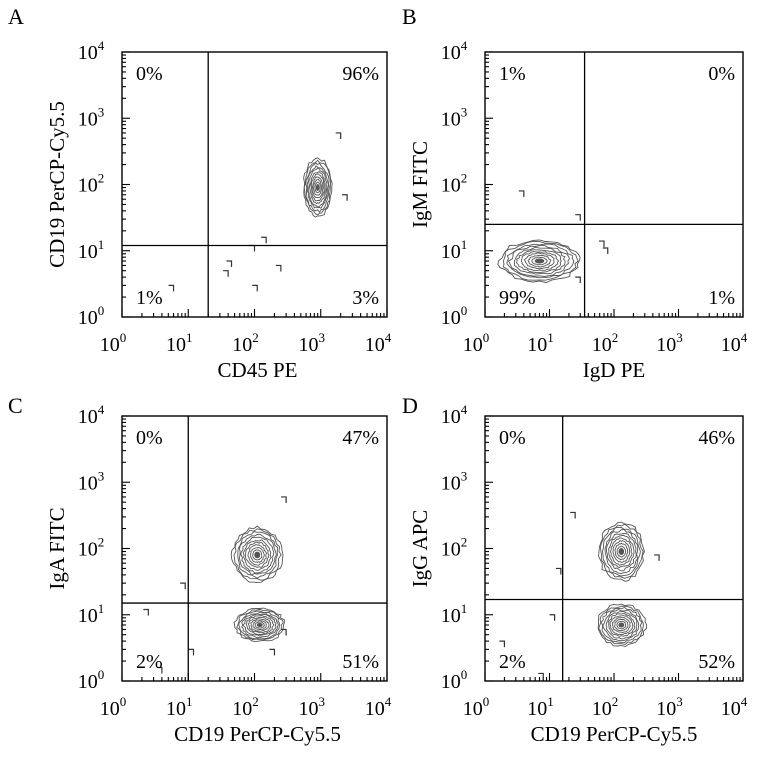 The image size is (759, 768). What do you see at coordinates (245, 707) in the screenshot?
I see `panel-c-x-tick-label: 10²` at bounding box center [245, 707].